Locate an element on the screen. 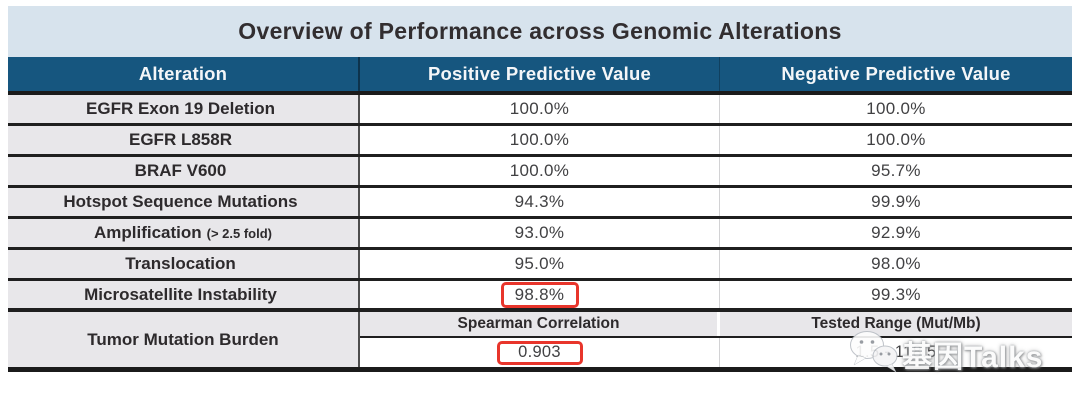  table-row: Hotspot Sequence Mutations 94.3% 99.9% is located at coordinates (540, 203).